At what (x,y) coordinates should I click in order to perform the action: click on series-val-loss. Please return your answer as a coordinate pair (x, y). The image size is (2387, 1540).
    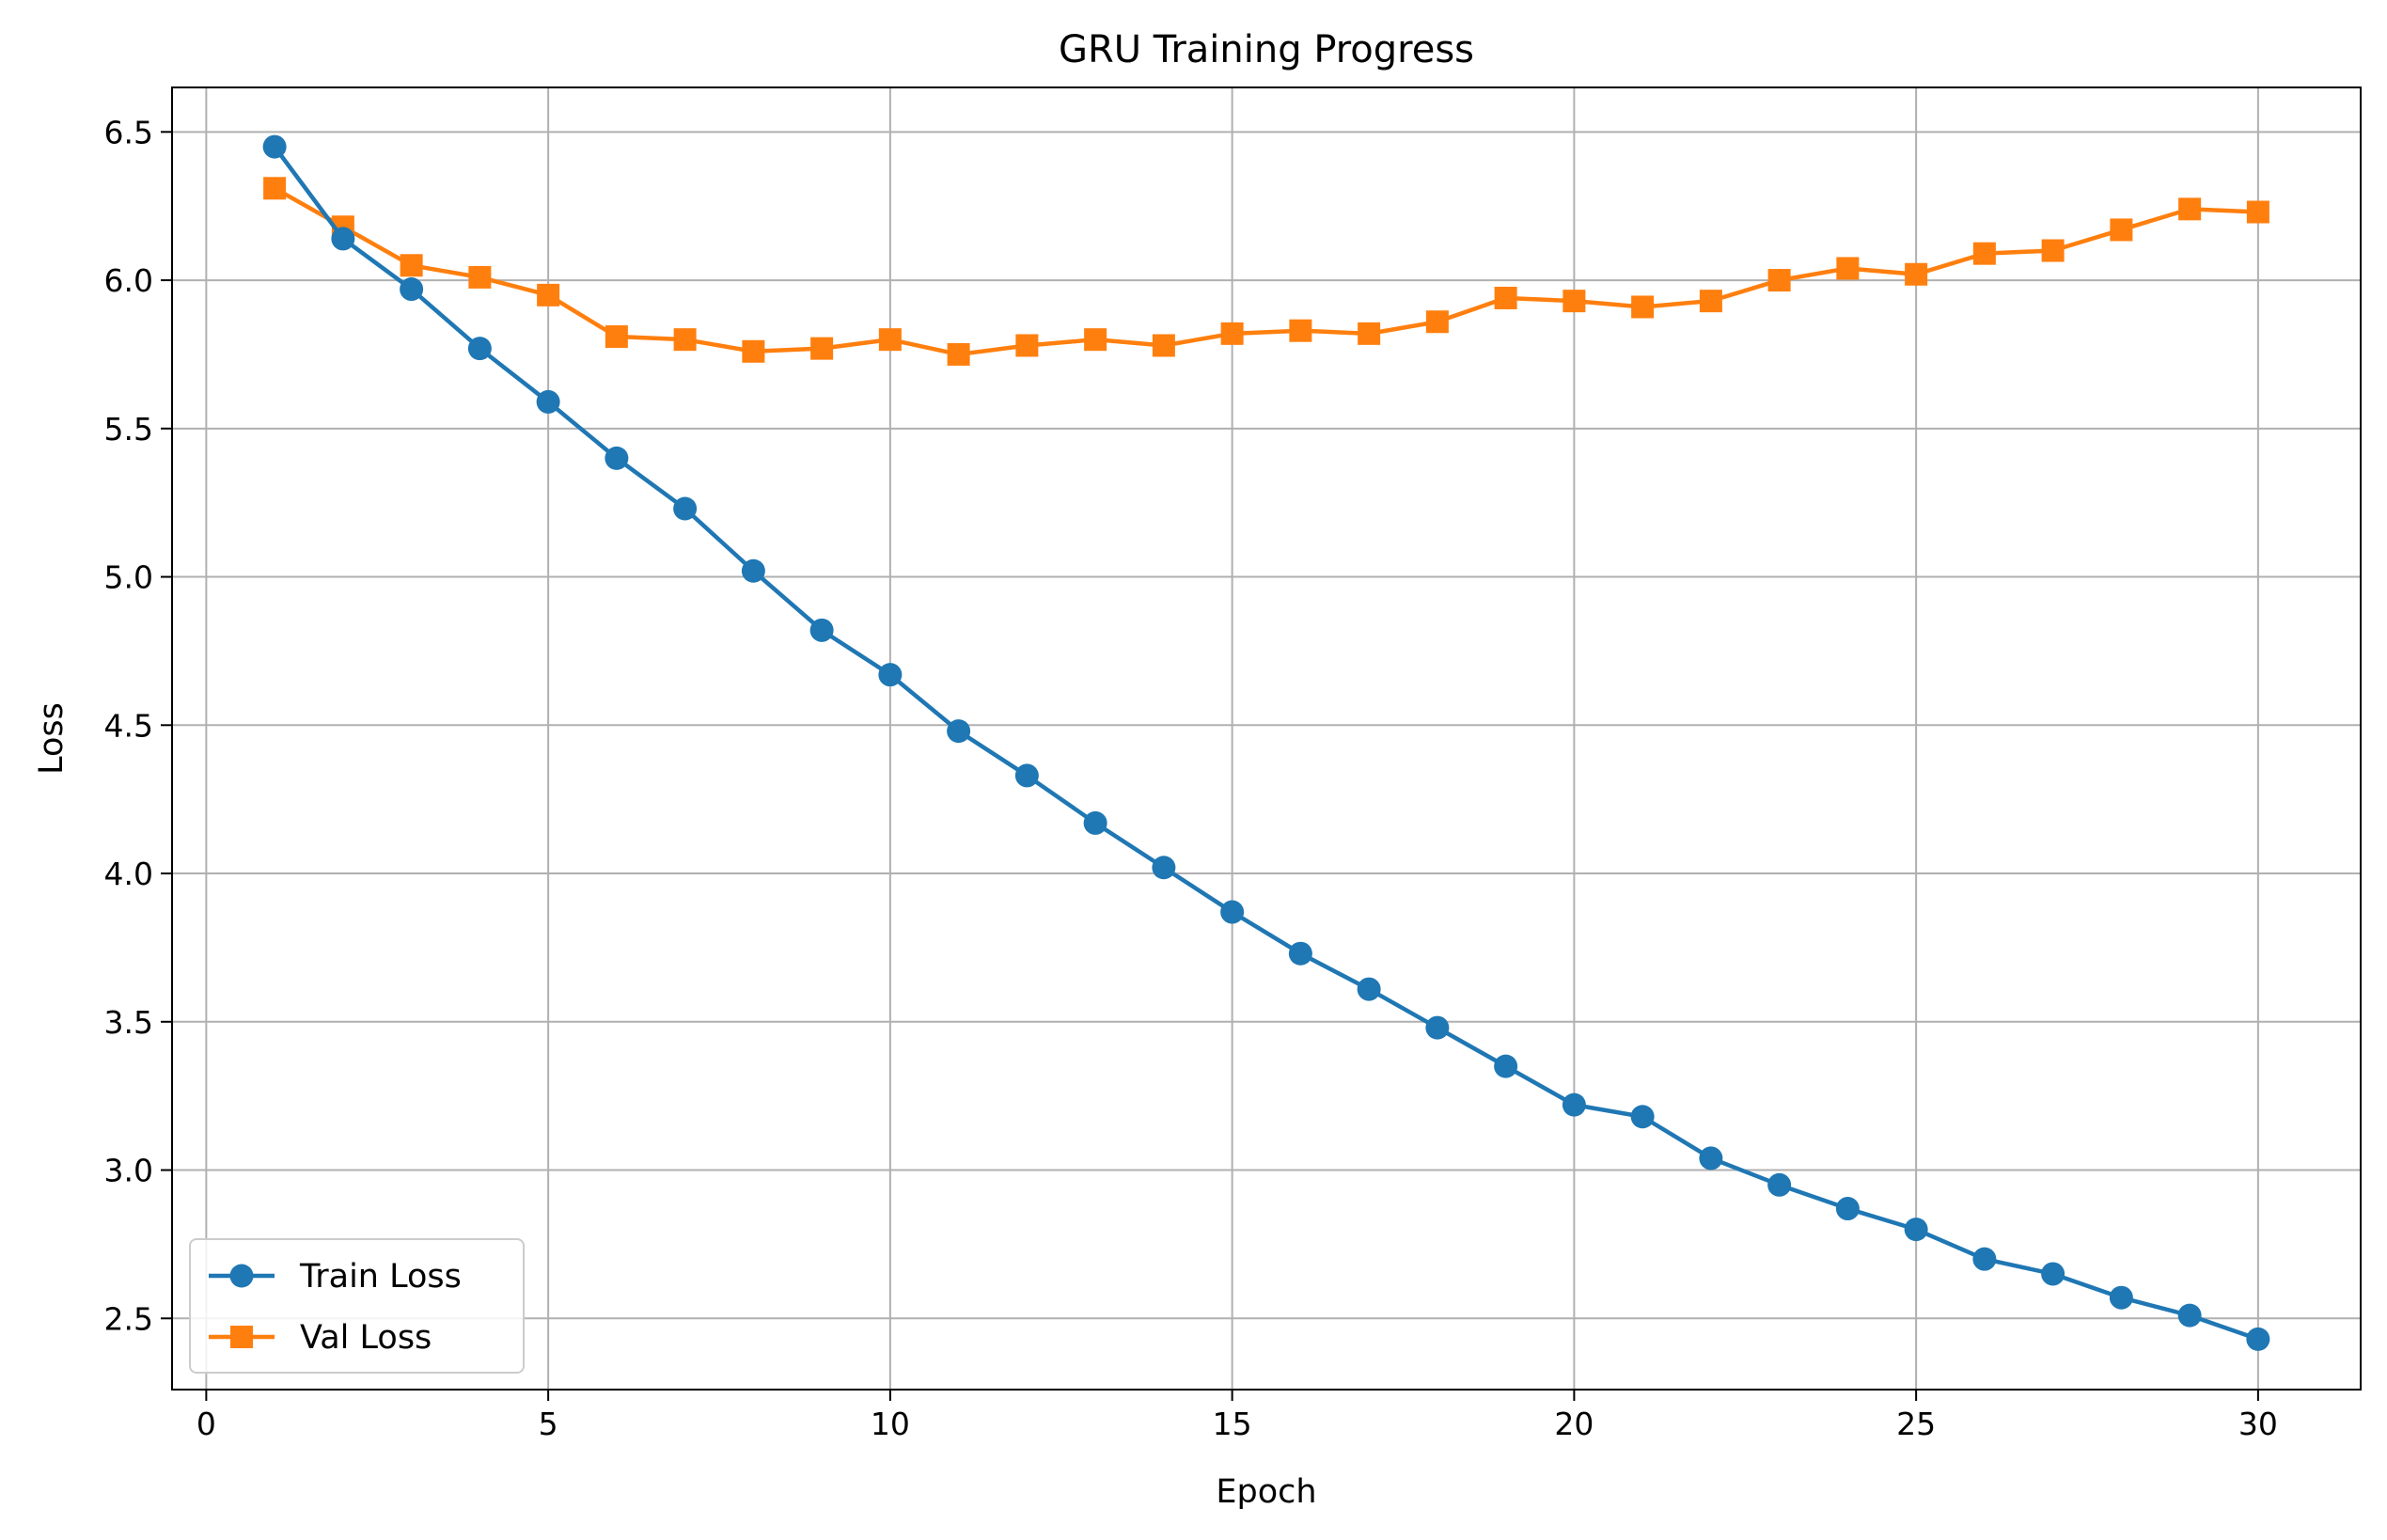
    Looking at the image, I should click on (1266, 271).